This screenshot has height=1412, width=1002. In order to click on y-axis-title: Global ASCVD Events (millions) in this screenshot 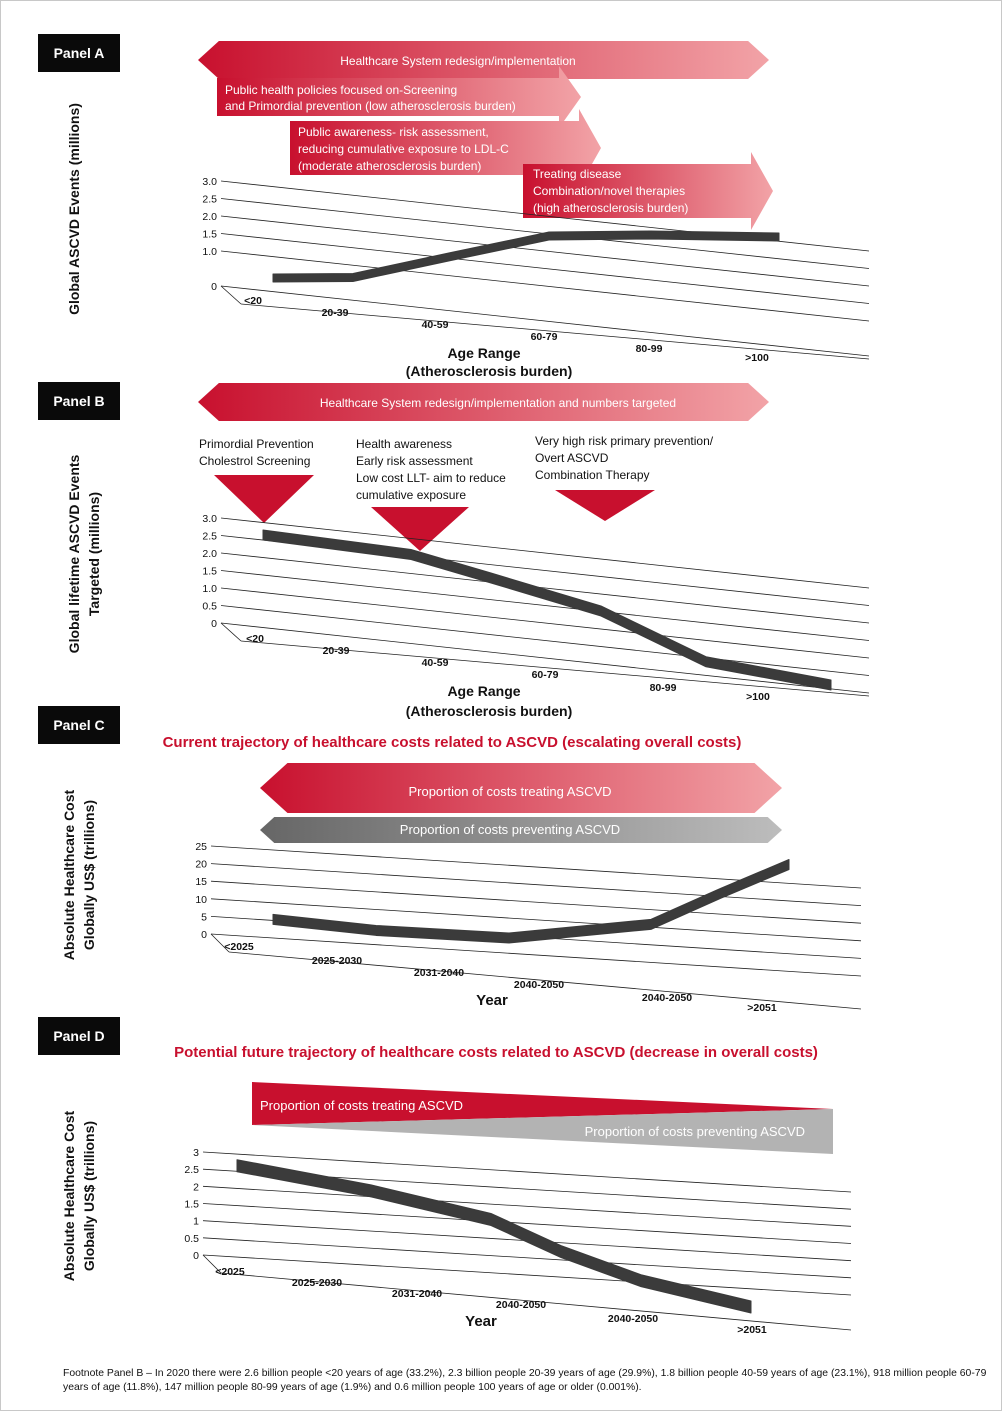, I will do `click(74, 209)`.